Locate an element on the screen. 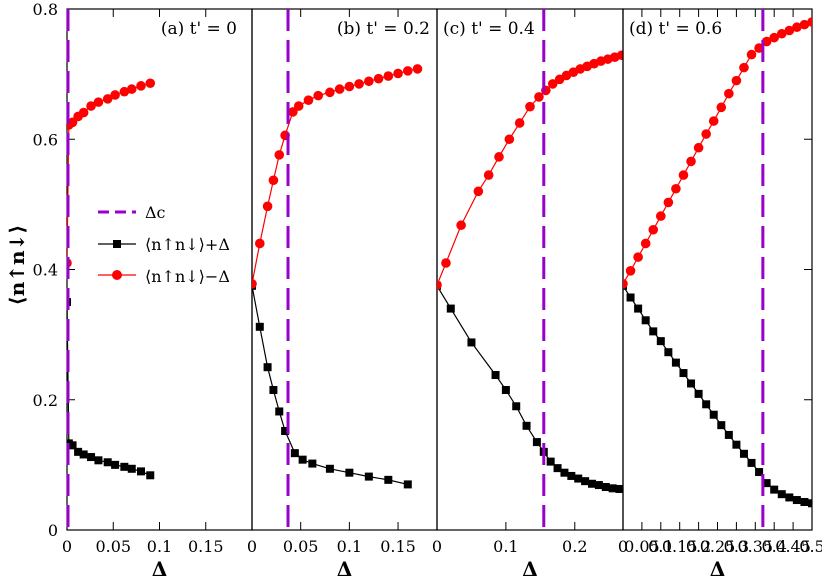 The image size is (822, 577). plot-area is located at coordinates (111, 279).